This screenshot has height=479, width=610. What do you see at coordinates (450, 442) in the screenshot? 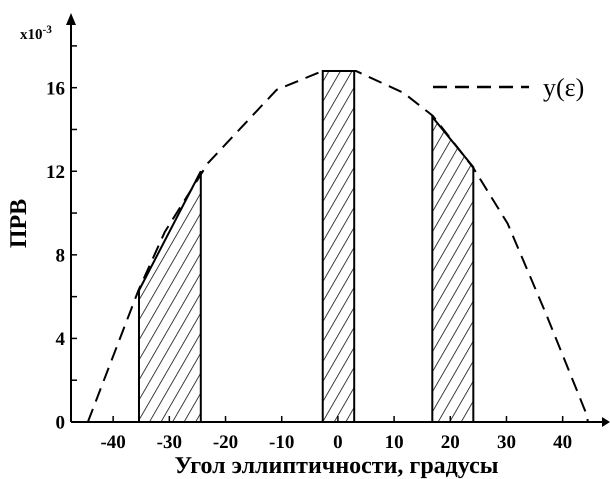
I see `x-tick-label: 20` at bounding box center [450, 442].